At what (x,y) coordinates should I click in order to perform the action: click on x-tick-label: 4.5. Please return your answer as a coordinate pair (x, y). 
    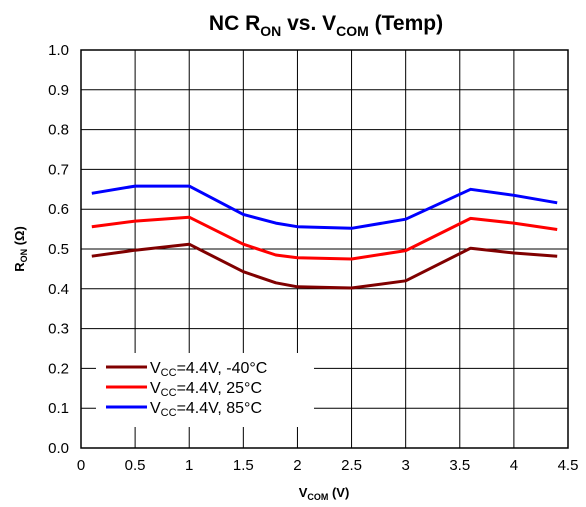
    Looking at the image, I should click on (568, 465).